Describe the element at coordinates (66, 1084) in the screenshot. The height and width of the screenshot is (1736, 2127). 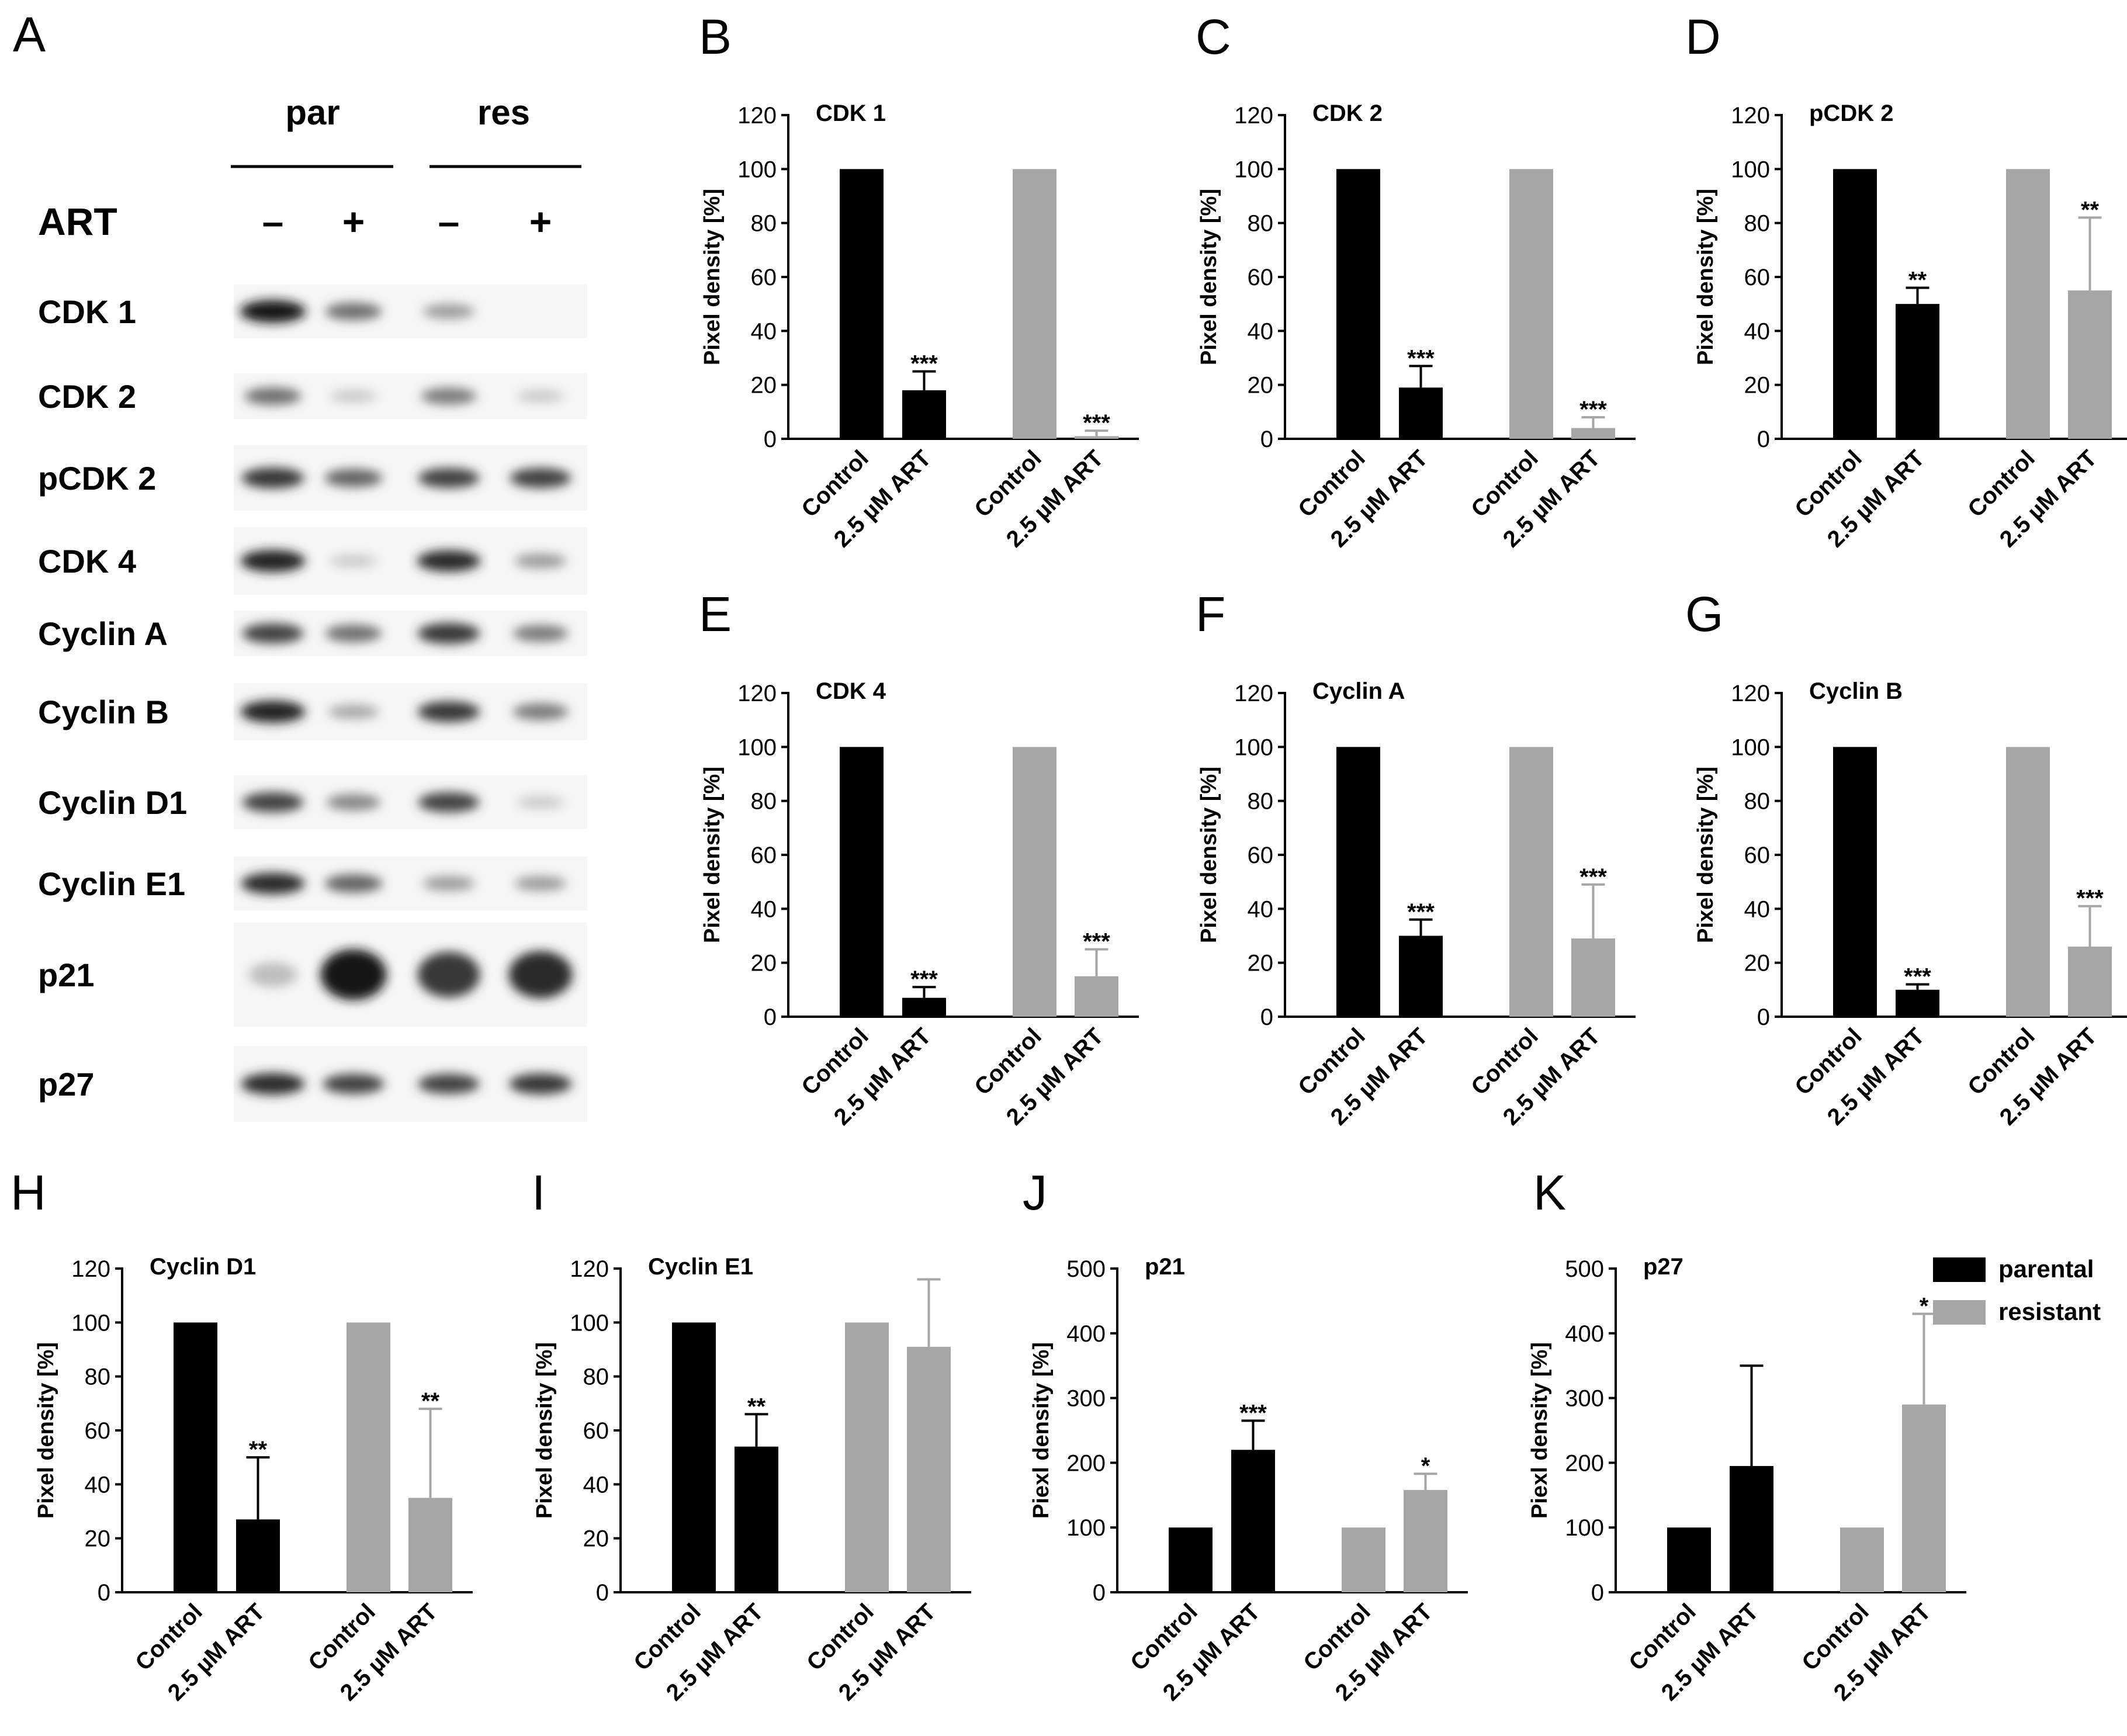
I see `blot-row-label-9: p27` at that location.